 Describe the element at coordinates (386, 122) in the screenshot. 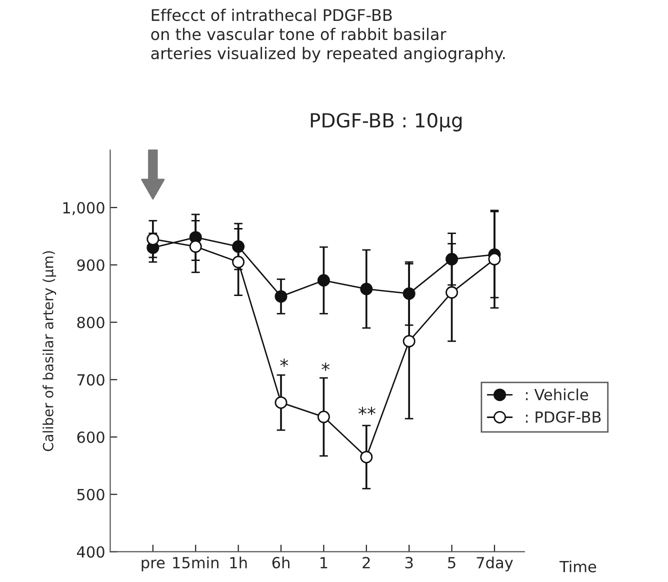

I see `text: PDGF-BB : 10μg` at that location.